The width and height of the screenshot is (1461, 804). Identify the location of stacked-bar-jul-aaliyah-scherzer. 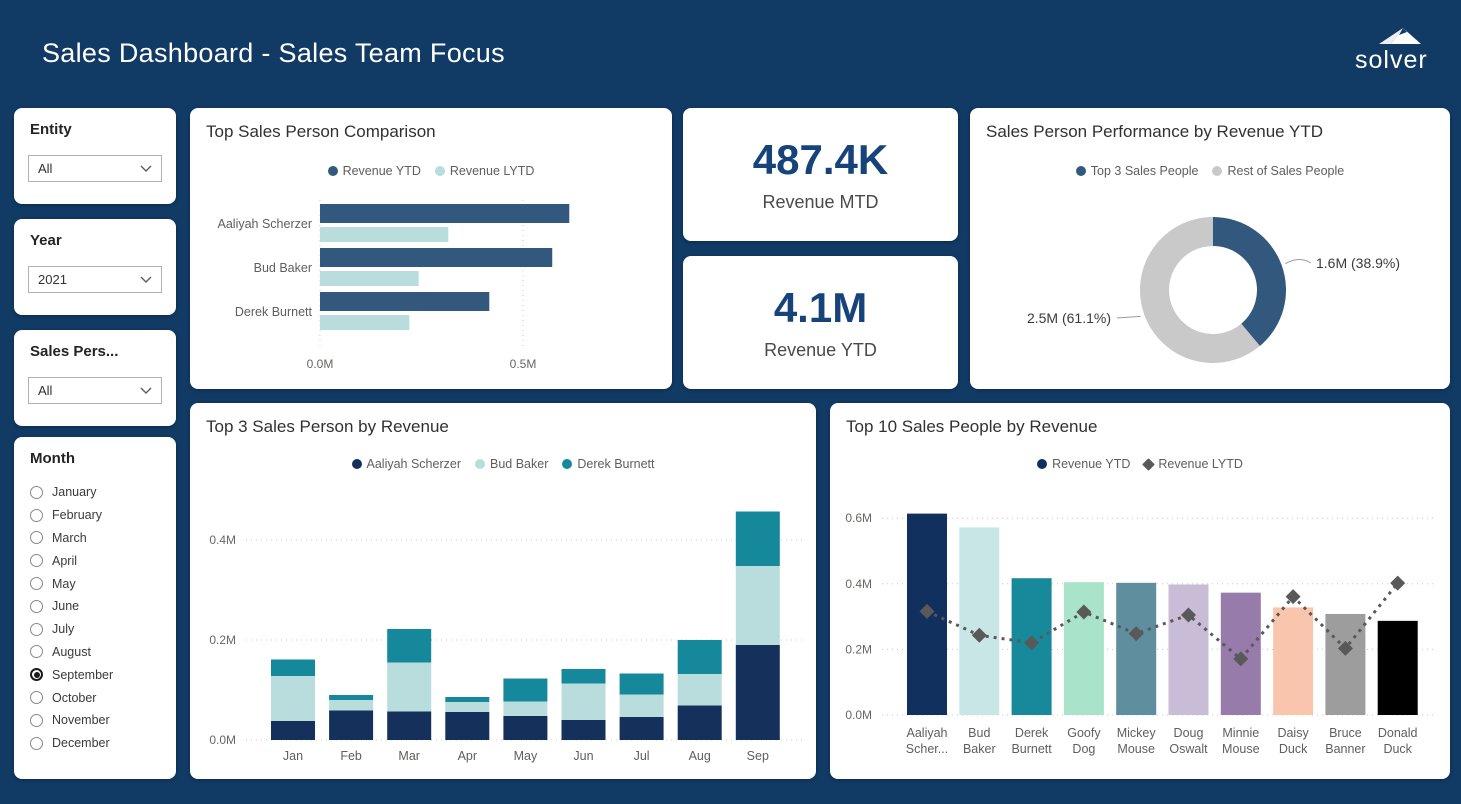
(641, 728).